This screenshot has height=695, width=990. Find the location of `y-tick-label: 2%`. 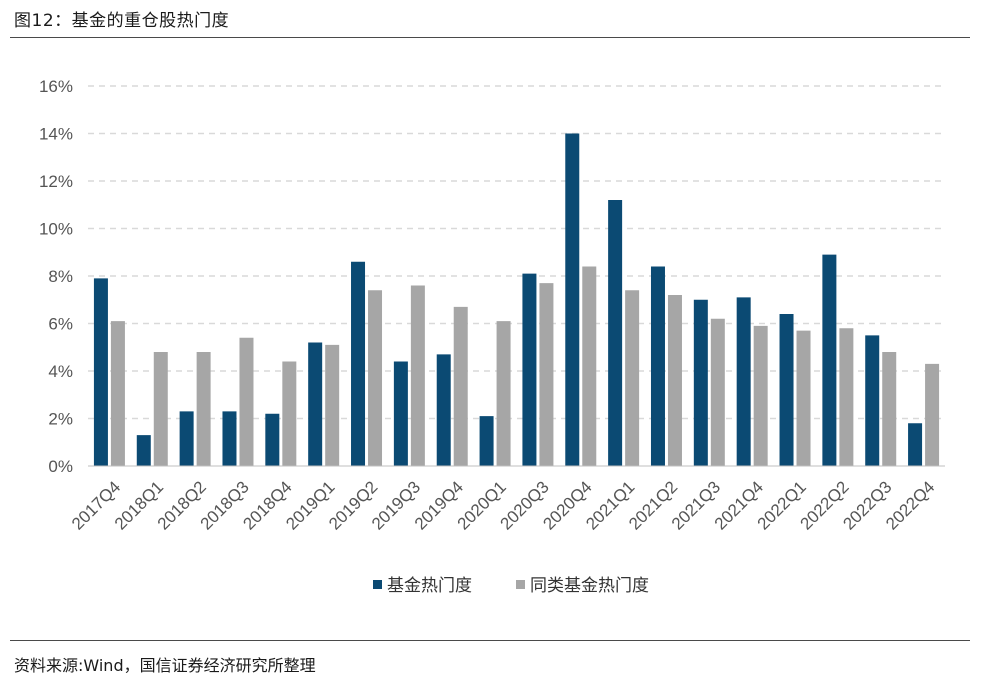

y-tick-label: 2% is located at coordinates (60, 419).